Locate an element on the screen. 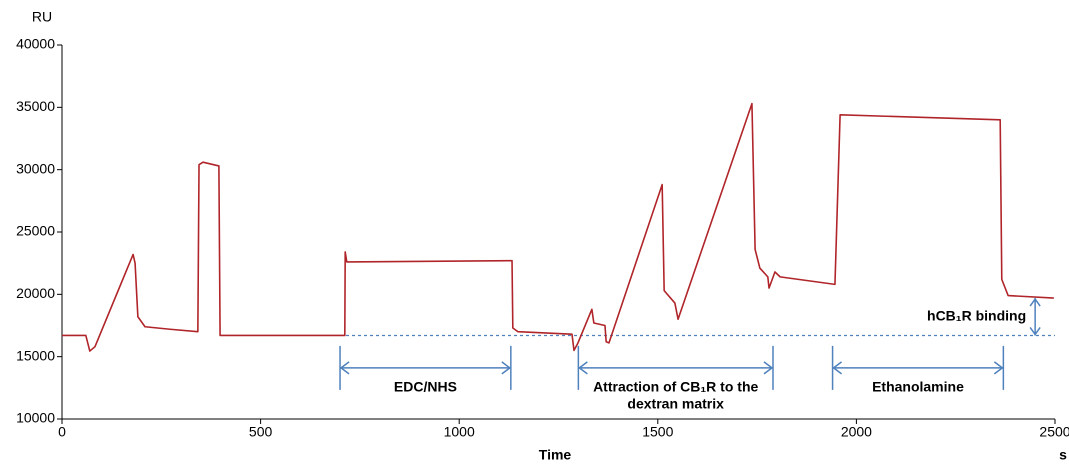  range-label: Attraction of CB₁R to the is located at coordinates (675, 387).